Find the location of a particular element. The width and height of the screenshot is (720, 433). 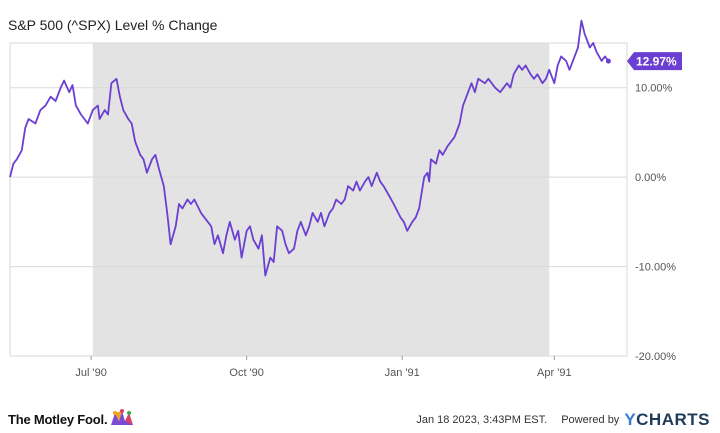

x-tick-label: Jan '91 is located at coordinates (402, 373).